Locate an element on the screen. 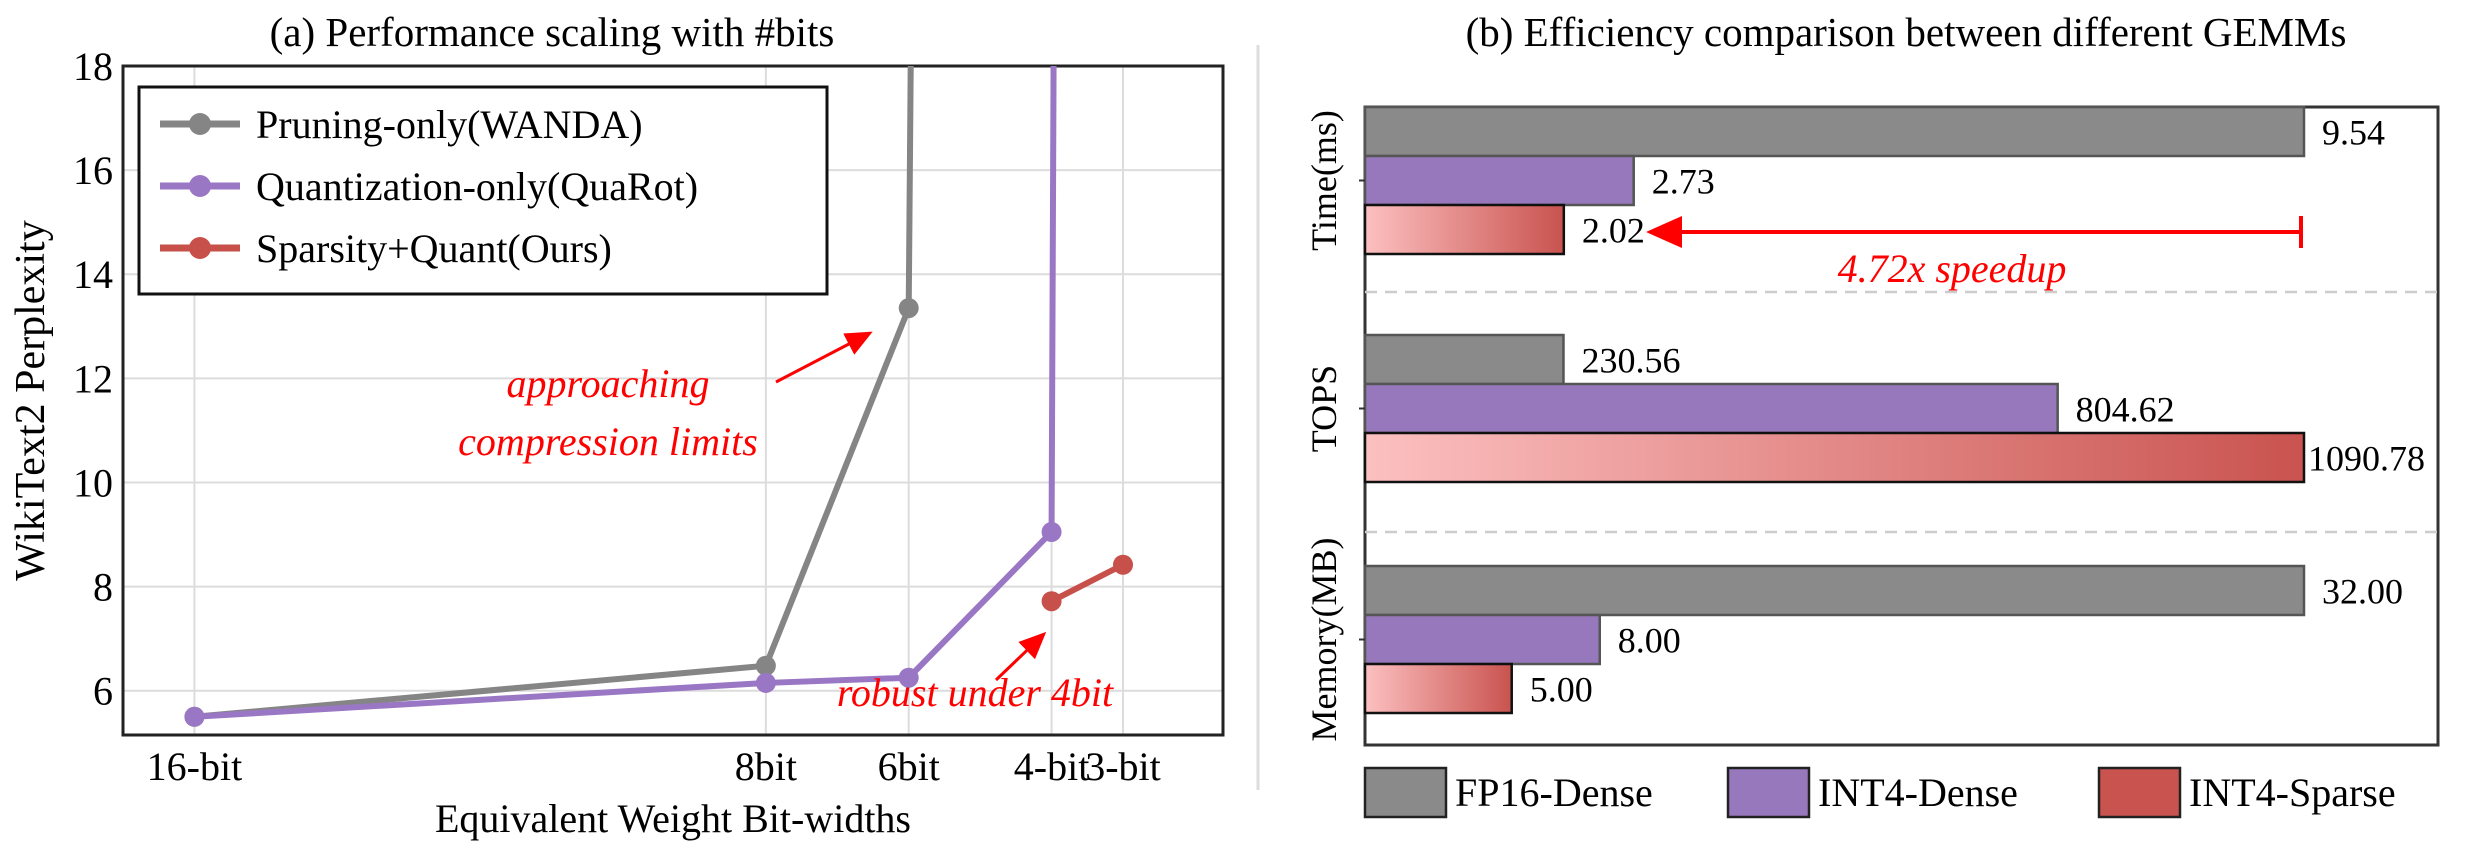 The width and height of the screenshot is (2474, 858). y-tick-label: 12 is located at coordinates (93, 378).